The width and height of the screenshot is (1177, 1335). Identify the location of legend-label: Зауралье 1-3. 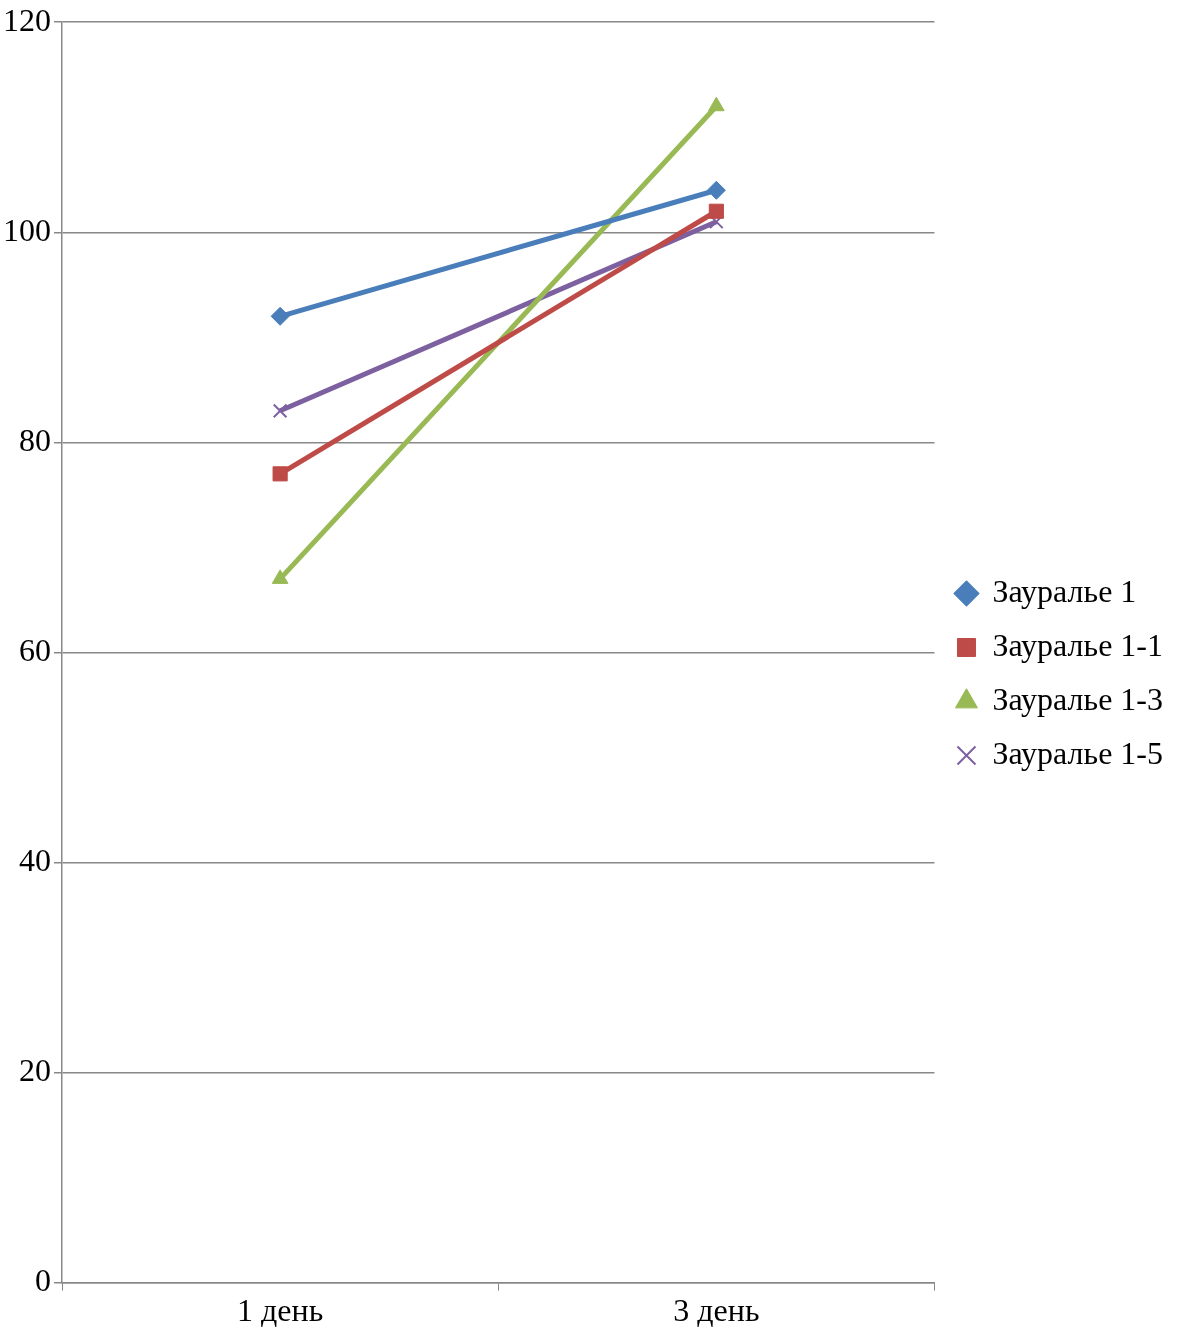
(1077, 698).